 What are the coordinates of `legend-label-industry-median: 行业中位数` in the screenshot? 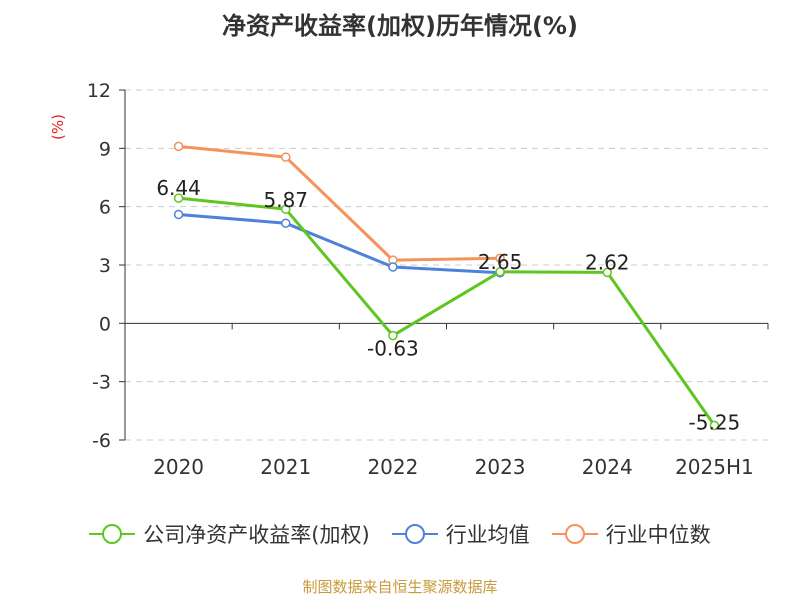 It's located at (658, 535).